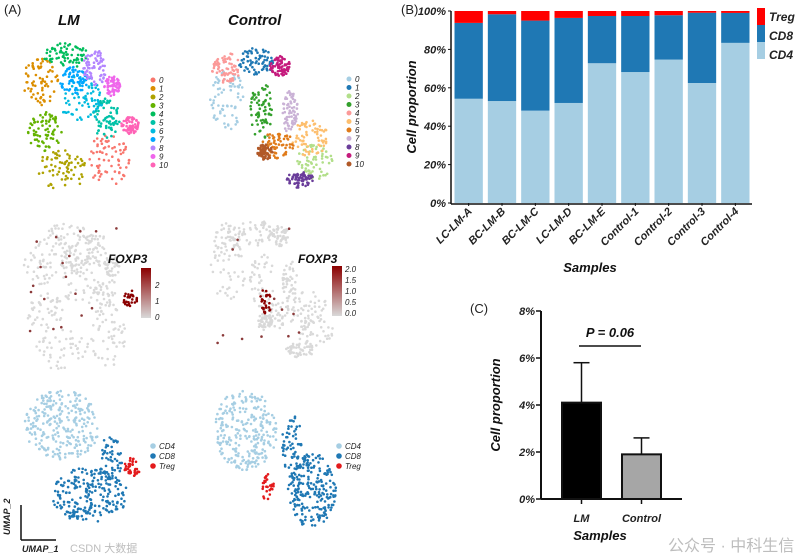 The width and height of the screenshot is (798, 556). I want to click on umap-point-foxp3-lm-high, so click(31, 292).